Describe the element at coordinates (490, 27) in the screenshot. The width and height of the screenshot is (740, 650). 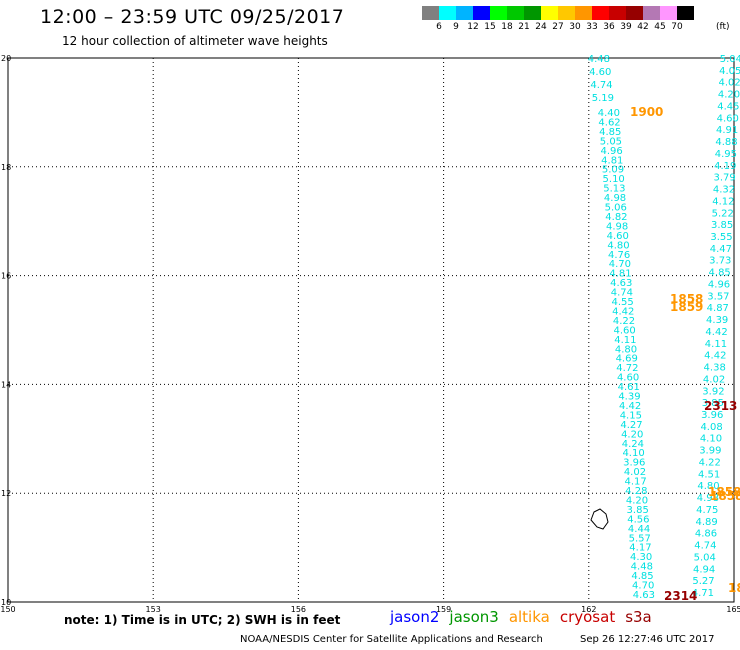
I see `legend-label: 15` at that location.